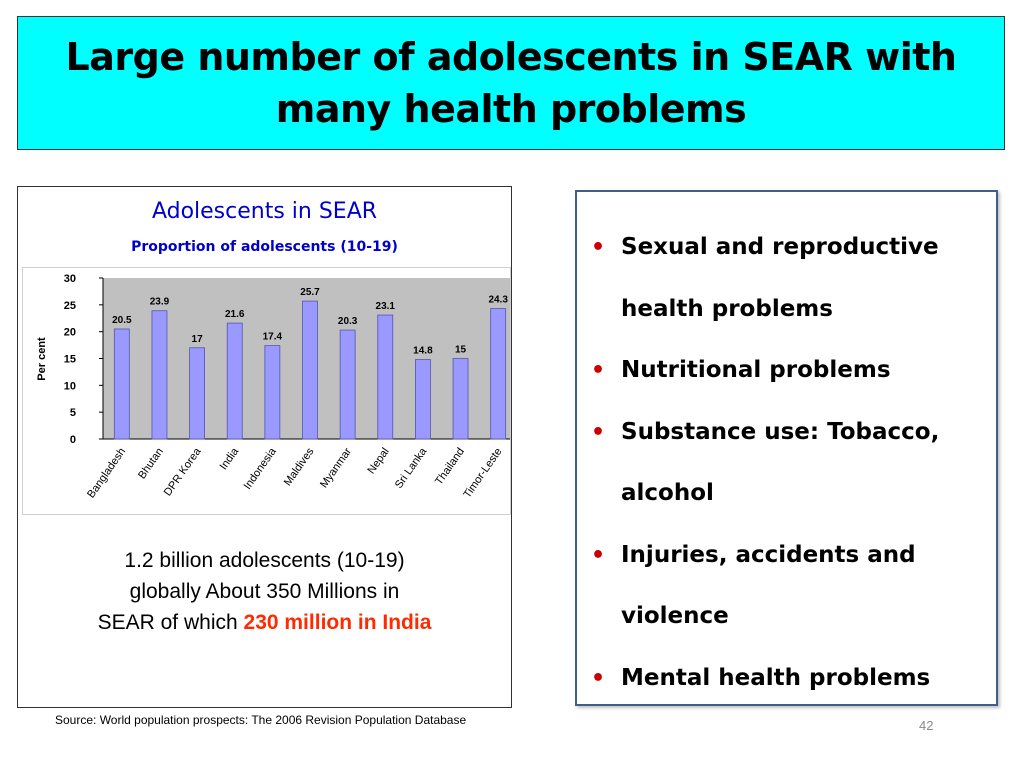 This screenshot has height=768, width=1024. I want to click on y-tick-label: 30, so click(70, 279).